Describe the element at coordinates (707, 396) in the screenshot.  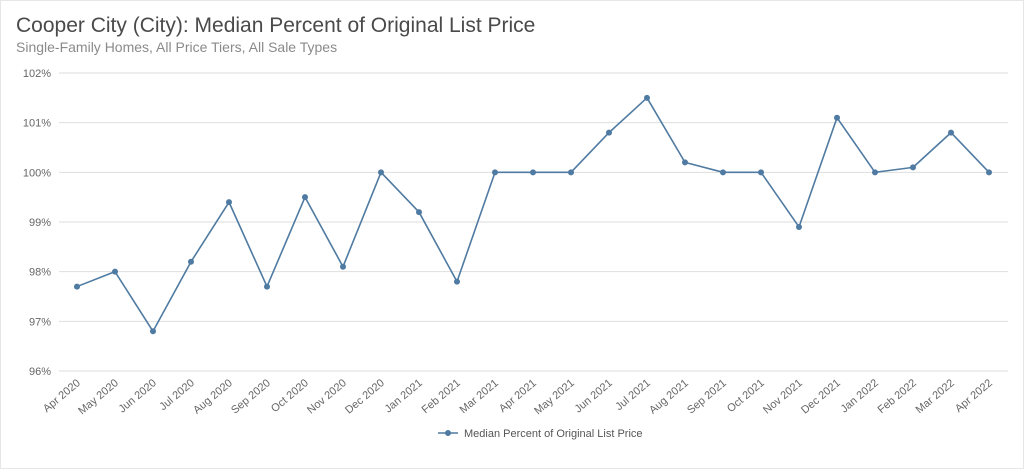
I see `x-tick-label: Sep 2021` at that location.